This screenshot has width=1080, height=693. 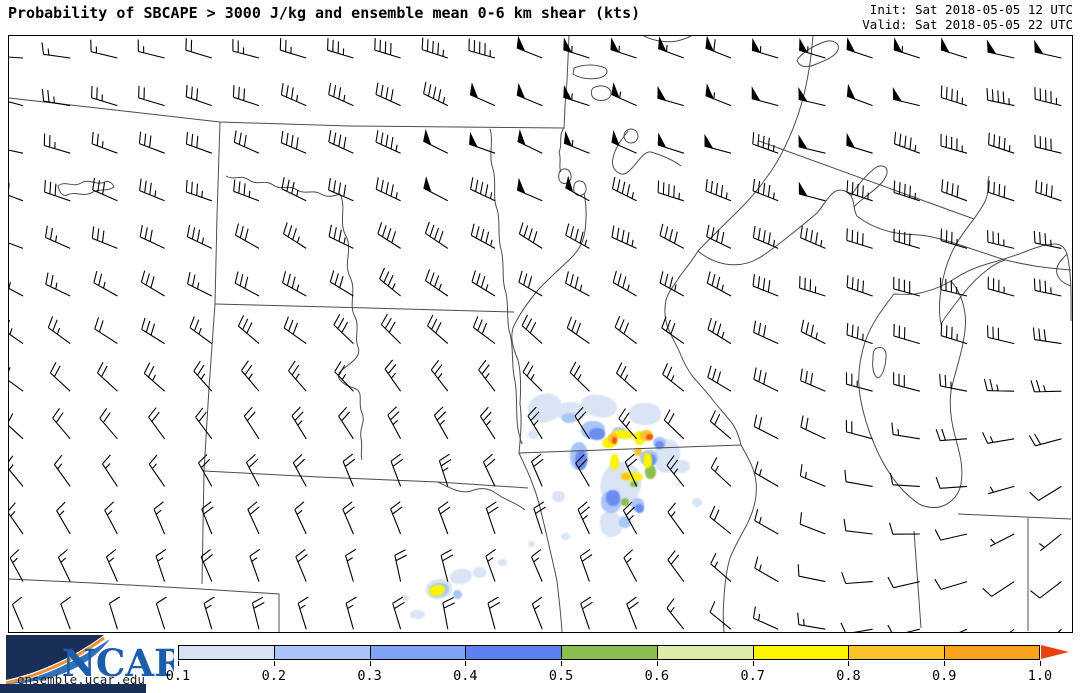 I want to click on probability-colorbar, so click(x=609, y=652).